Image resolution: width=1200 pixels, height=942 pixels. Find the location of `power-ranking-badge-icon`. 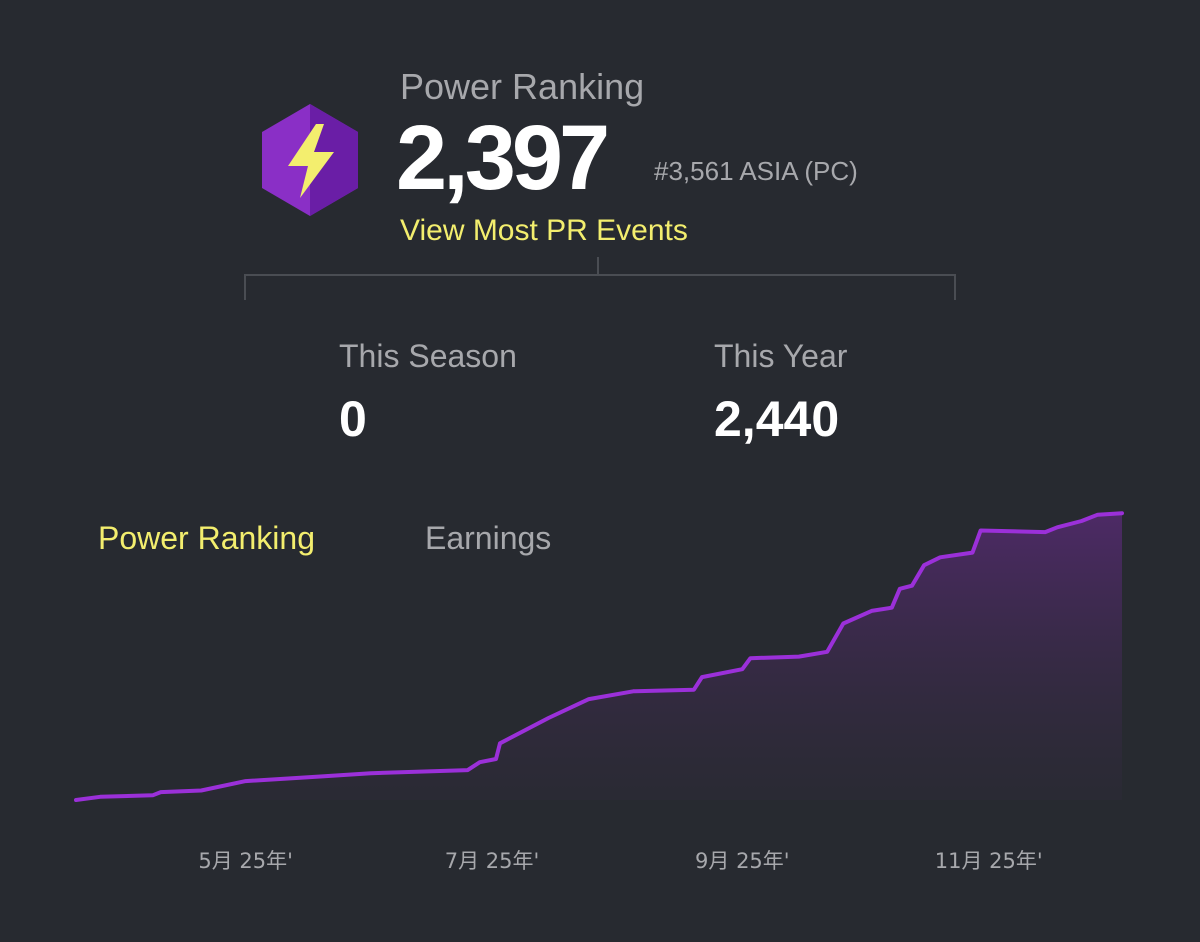

power-ranking-badge-icon is located at coordinates (310, 160).